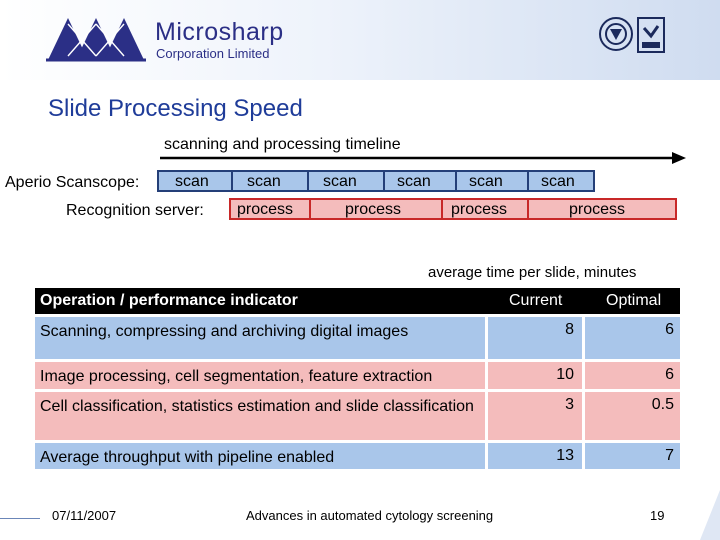 The image size is (720, 540). I want to click on operation-cell: Average throughput with pipeline enabled, so click(260, 456).